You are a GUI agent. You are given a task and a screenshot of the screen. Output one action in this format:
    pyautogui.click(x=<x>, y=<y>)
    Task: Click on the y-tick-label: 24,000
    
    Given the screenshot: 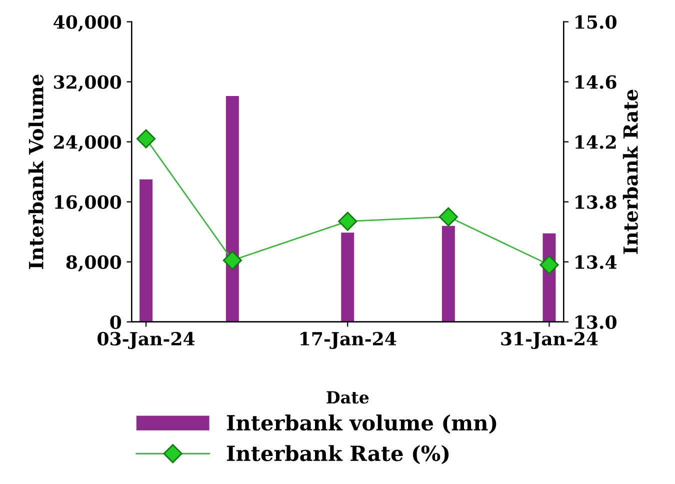 What is the action you would take?
    pyautogui.click(x=88, y=143)
    